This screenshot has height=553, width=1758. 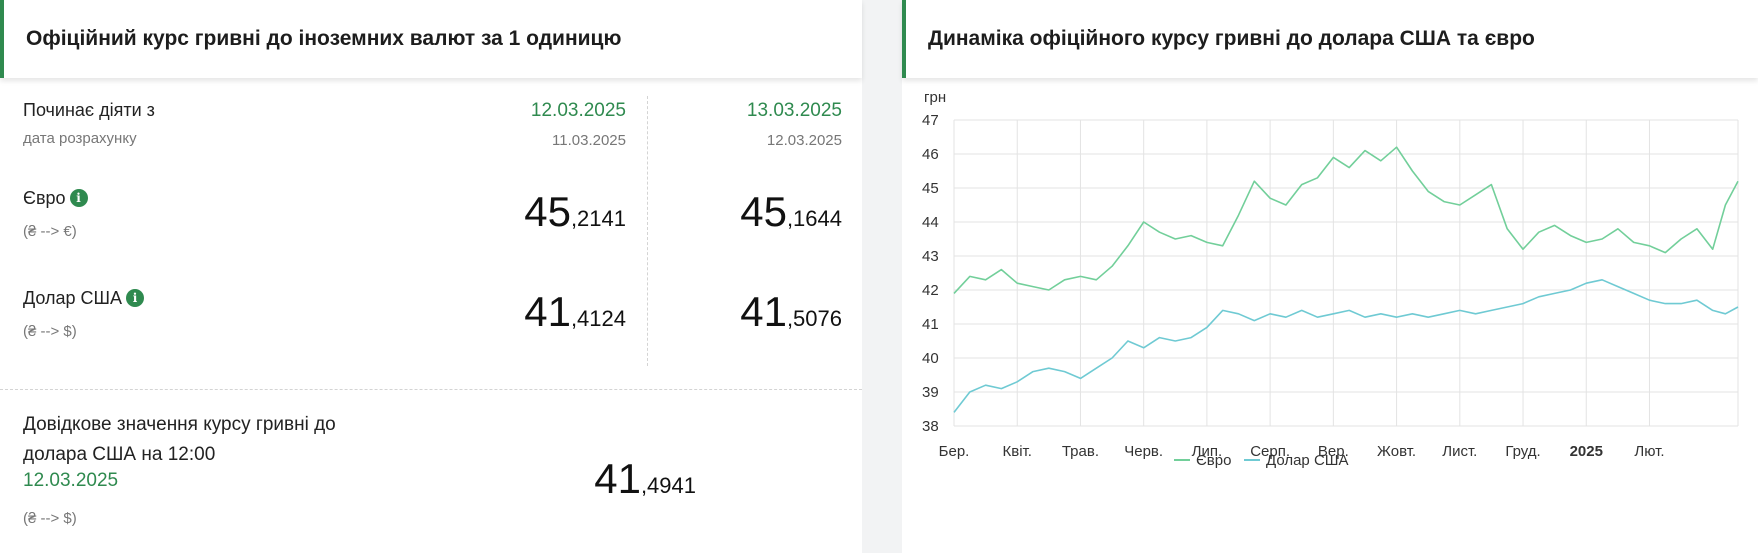 What do you see at coordinates (930, 222) in the screenshot?
I see `y-tick-label: 44` at bounding box center [930, 222].